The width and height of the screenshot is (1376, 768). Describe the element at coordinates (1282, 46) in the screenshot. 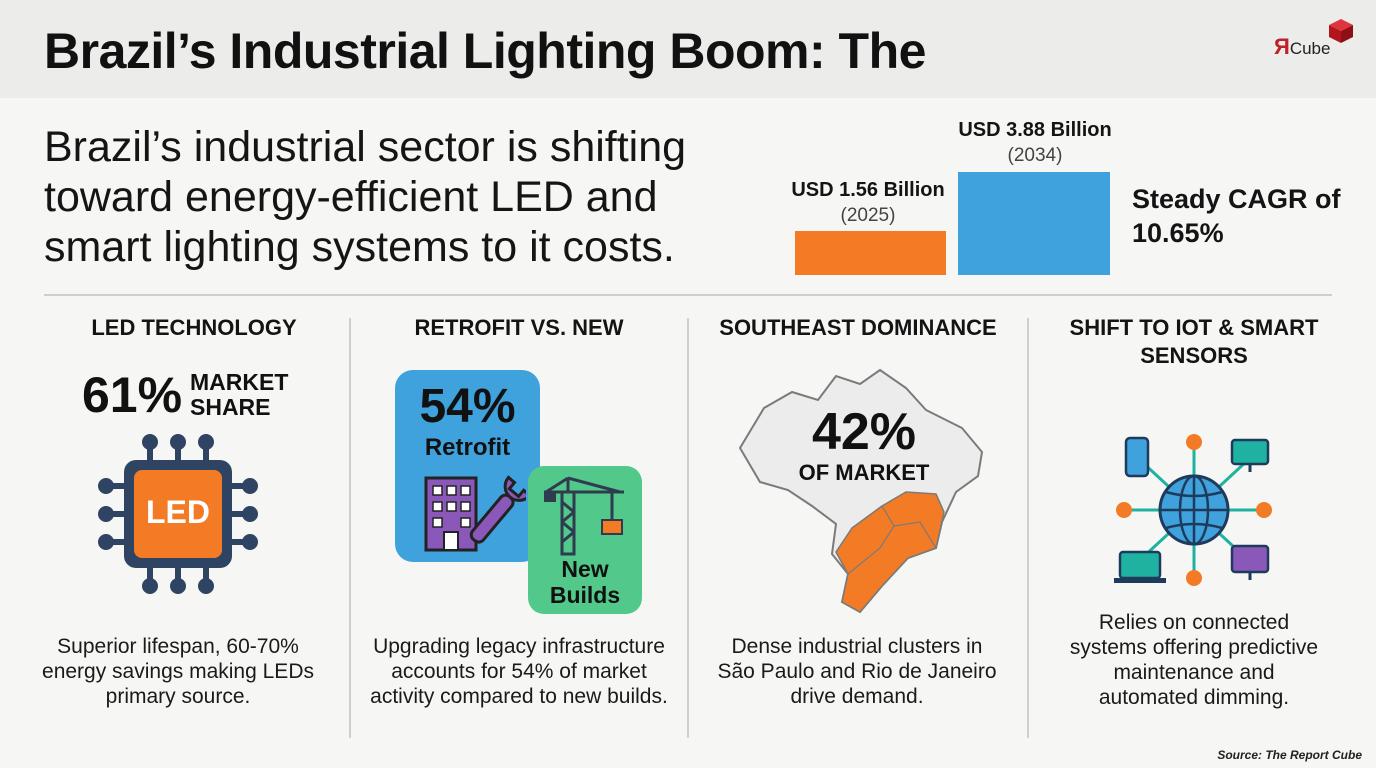

I see `logo-letter: Я` at that location.